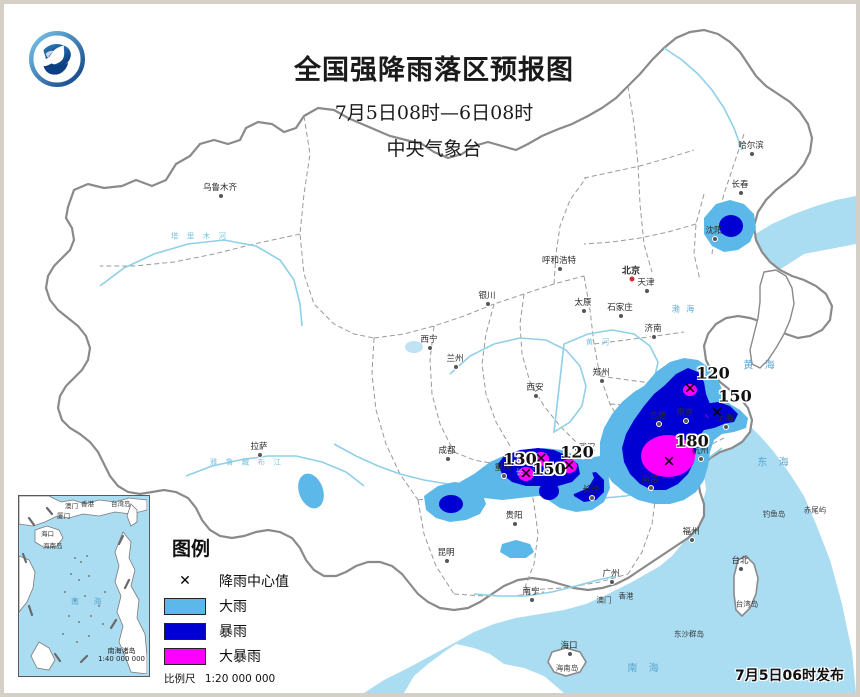 This screenshot has width=860, height=697. Describe the element at coordinates (789, 676) in the screenshot. I see `issue-timestamp: 7月5日06时发布` at that location.